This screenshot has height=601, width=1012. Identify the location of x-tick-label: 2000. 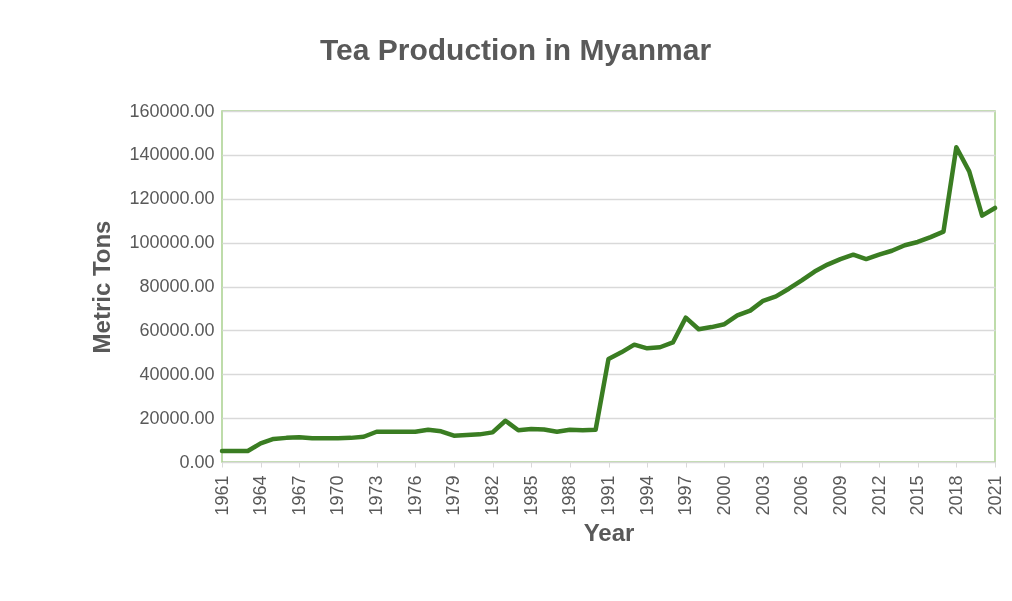
(723, 495).